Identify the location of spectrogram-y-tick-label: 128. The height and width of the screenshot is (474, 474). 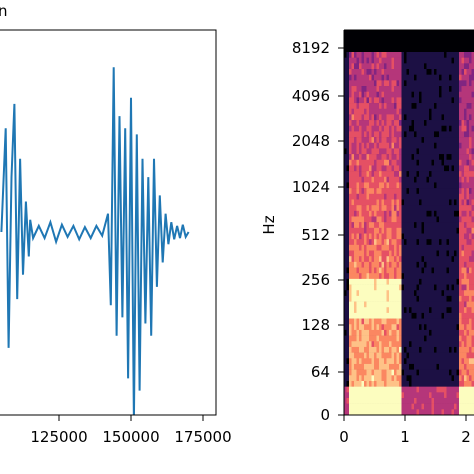
(315, 325).